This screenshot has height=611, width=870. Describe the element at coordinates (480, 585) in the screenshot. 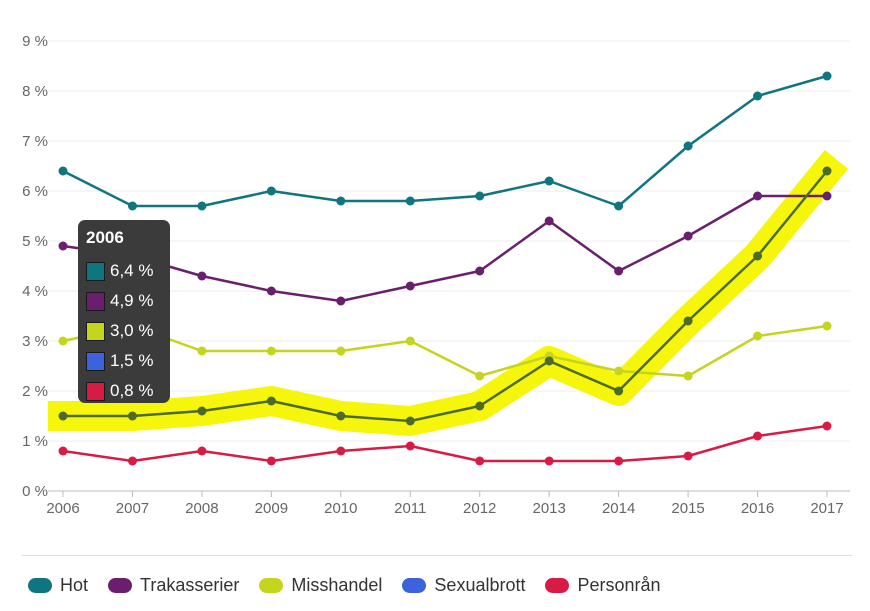

I see `legend-label: Sexualbrott` at that location.